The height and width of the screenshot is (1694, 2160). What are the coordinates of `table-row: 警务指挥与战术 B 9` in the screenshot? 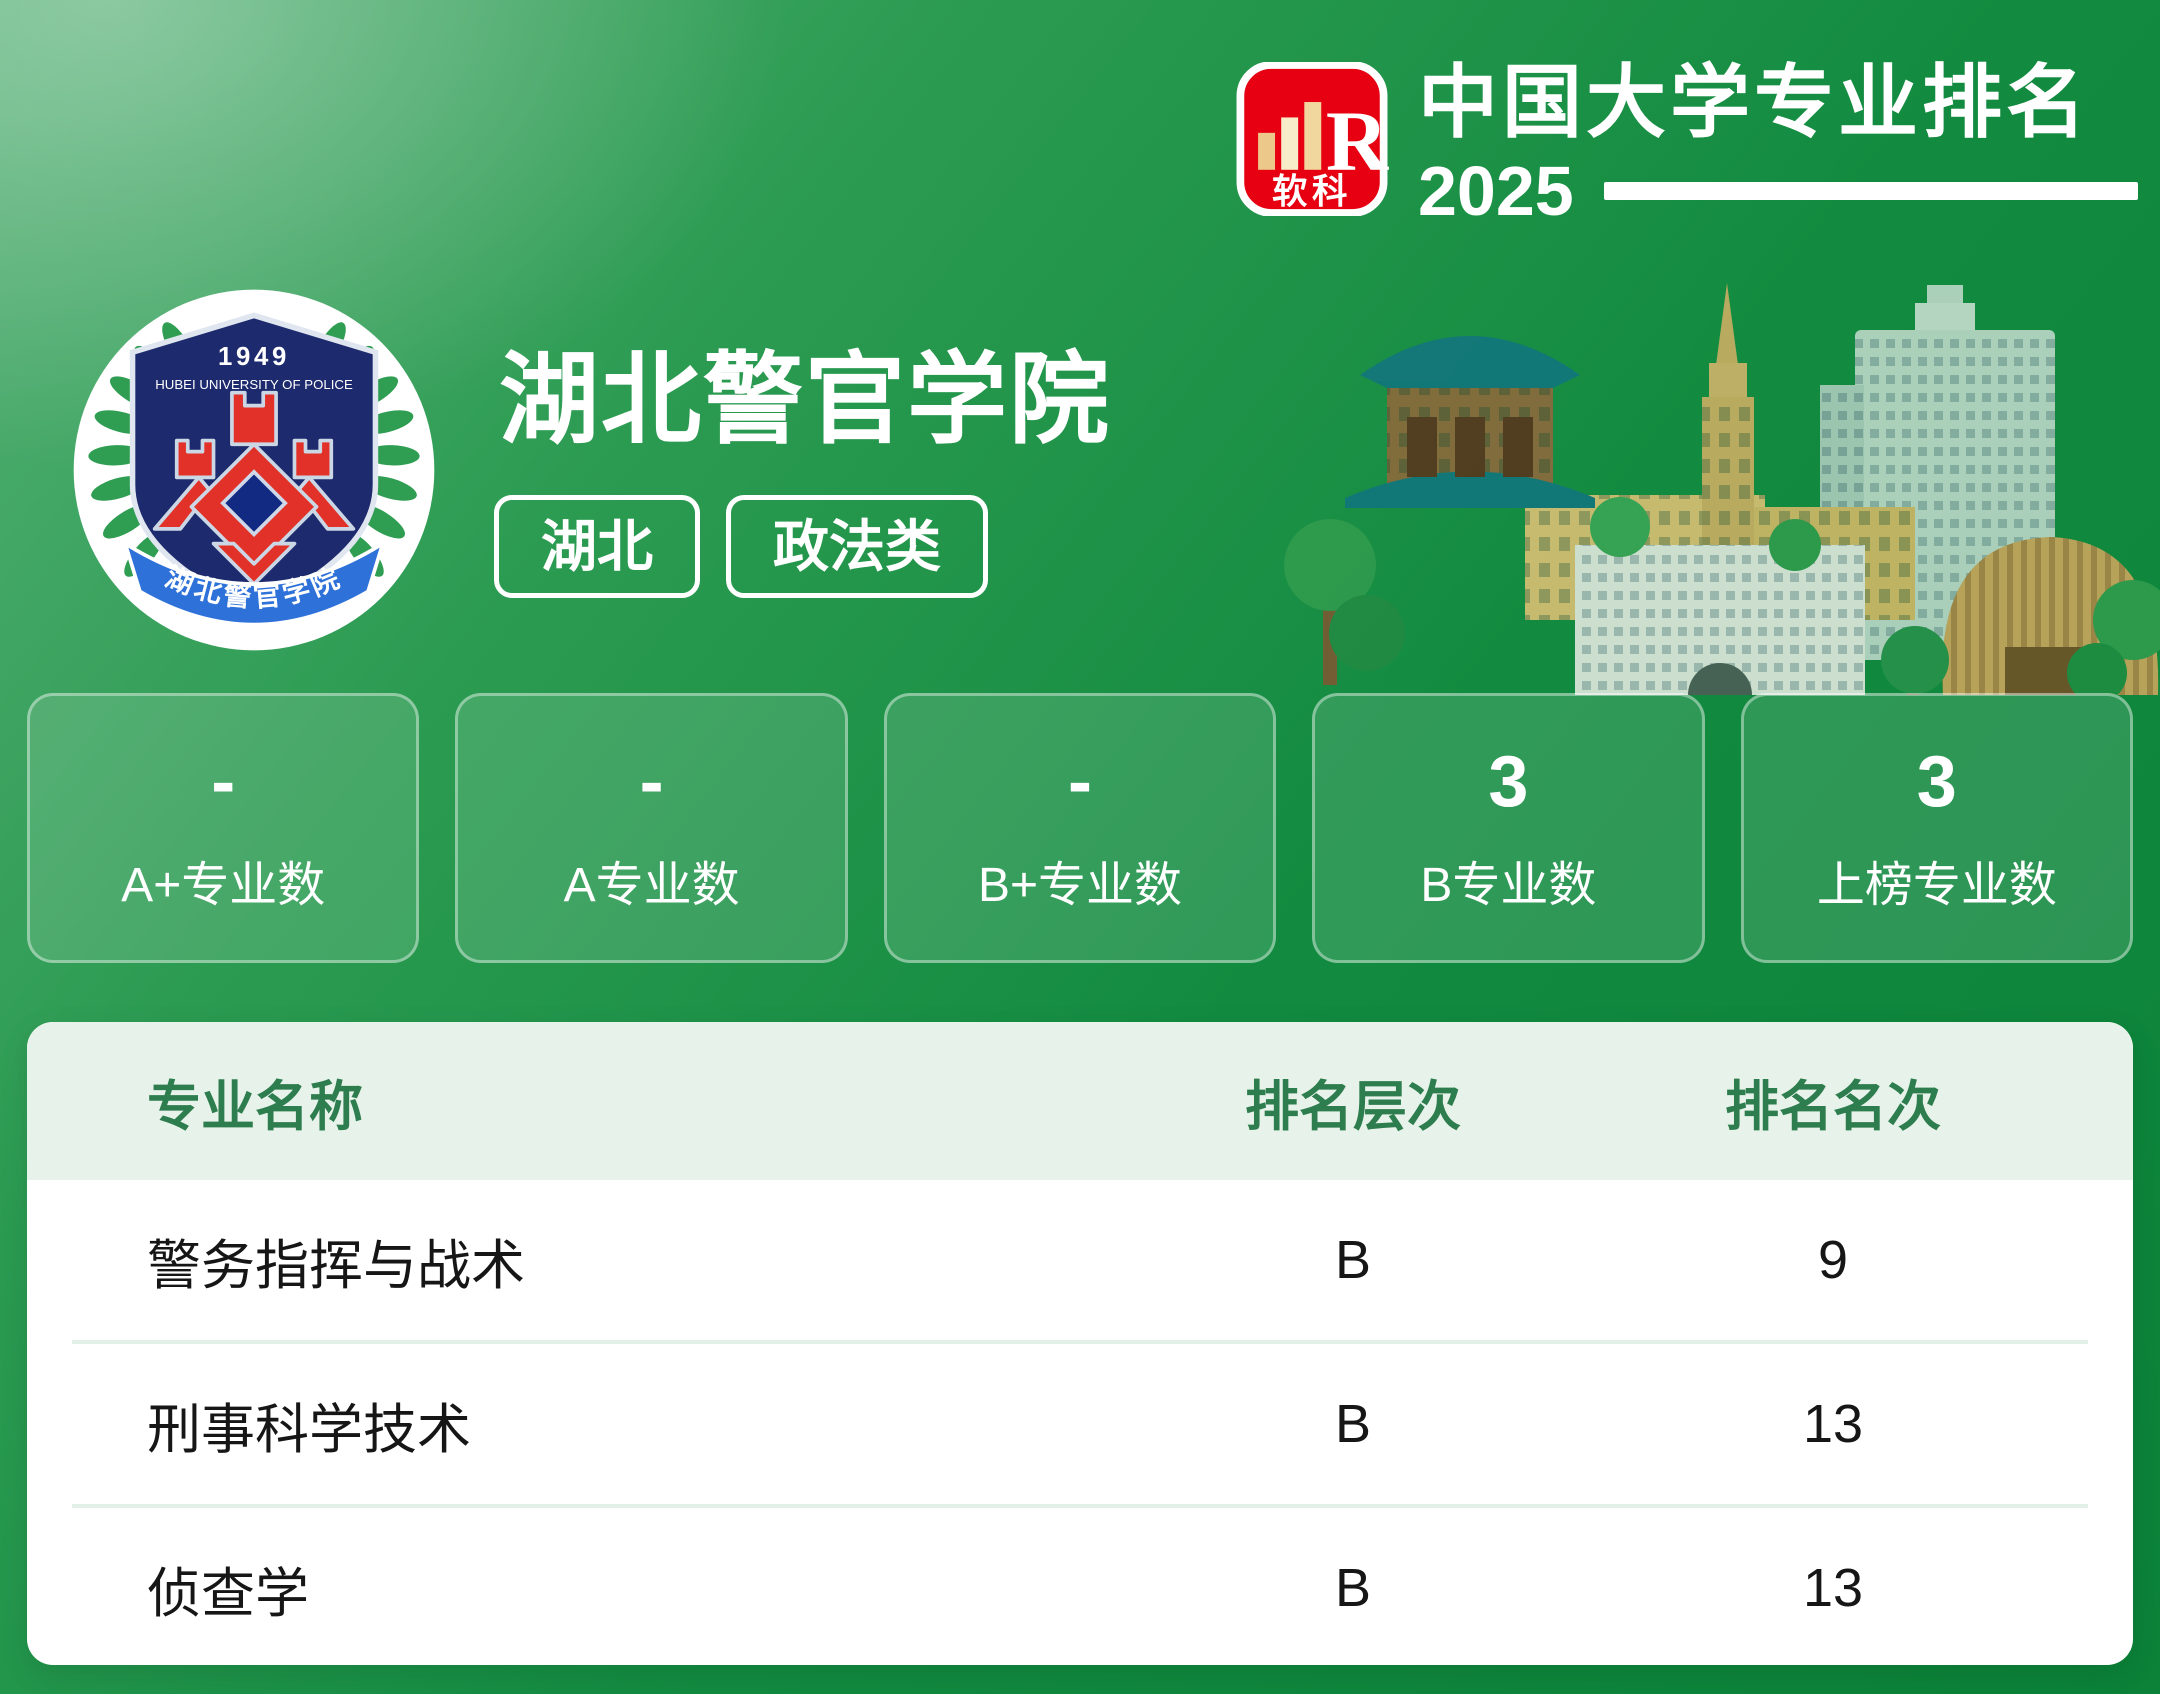 It's located at (1080, 1260).